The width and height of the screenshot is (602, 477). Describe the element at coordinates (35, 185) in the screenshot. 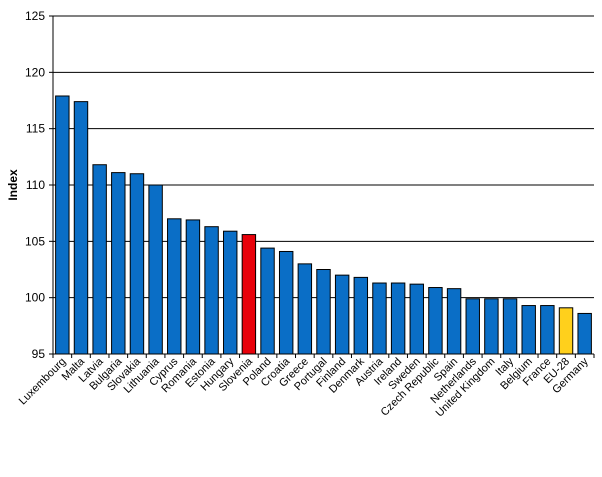

I see `y-tick-label: 110` at that location.